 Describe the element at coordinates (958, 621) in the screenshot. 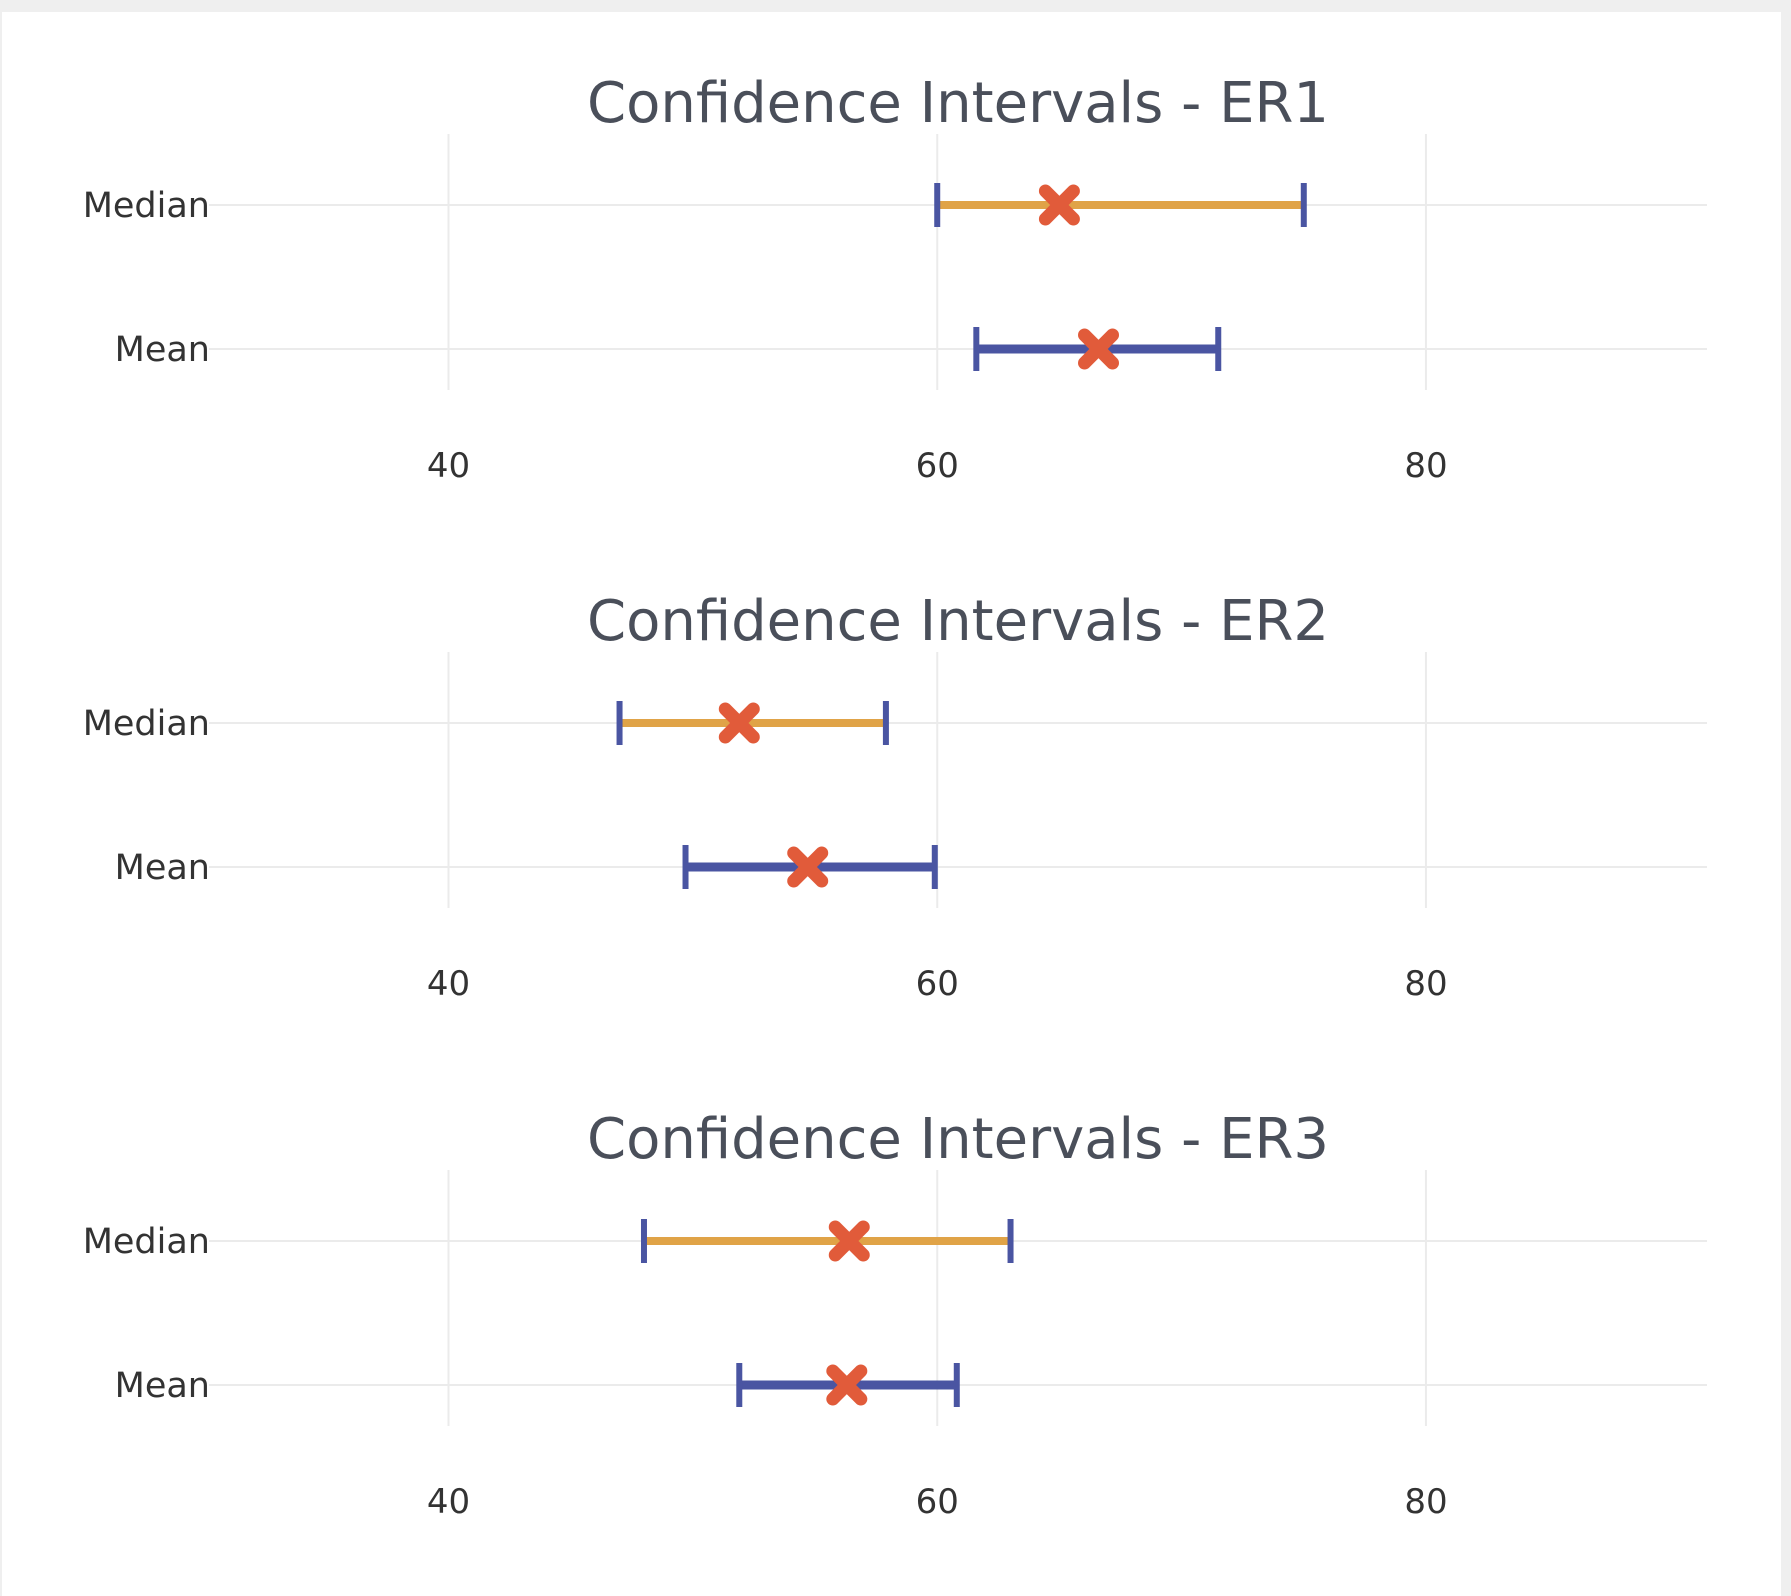

I see `chart-title: Confidence Intervals - ER2` at that location.